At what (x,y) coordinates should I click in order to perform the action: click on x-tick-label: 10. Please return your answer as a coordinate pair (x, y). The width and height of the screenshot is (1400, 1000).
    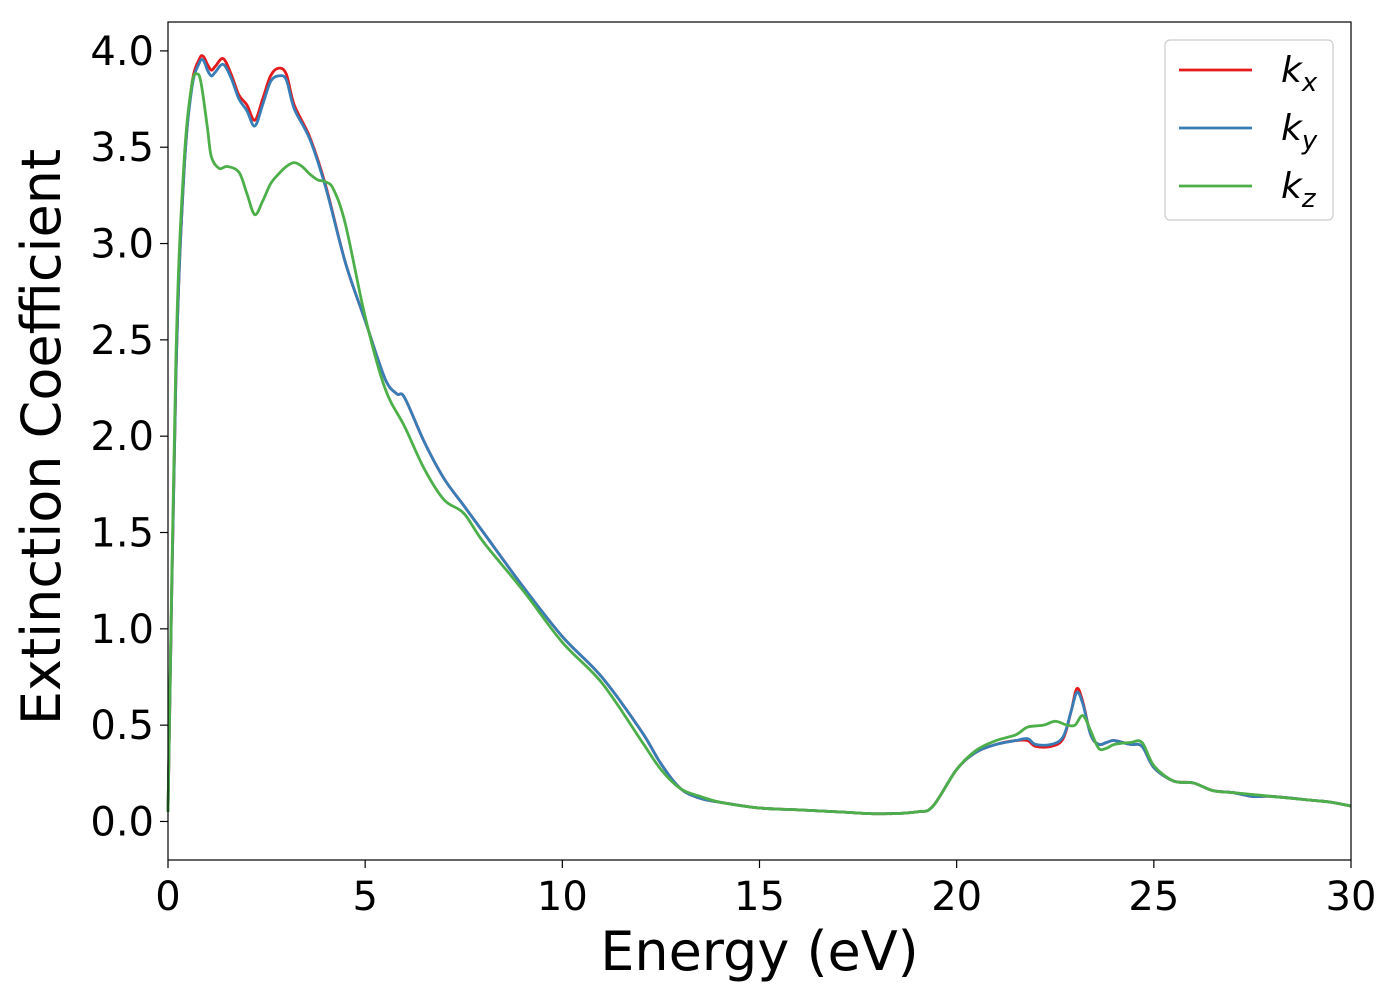
    Looking at the image, I should click on (562, 897).